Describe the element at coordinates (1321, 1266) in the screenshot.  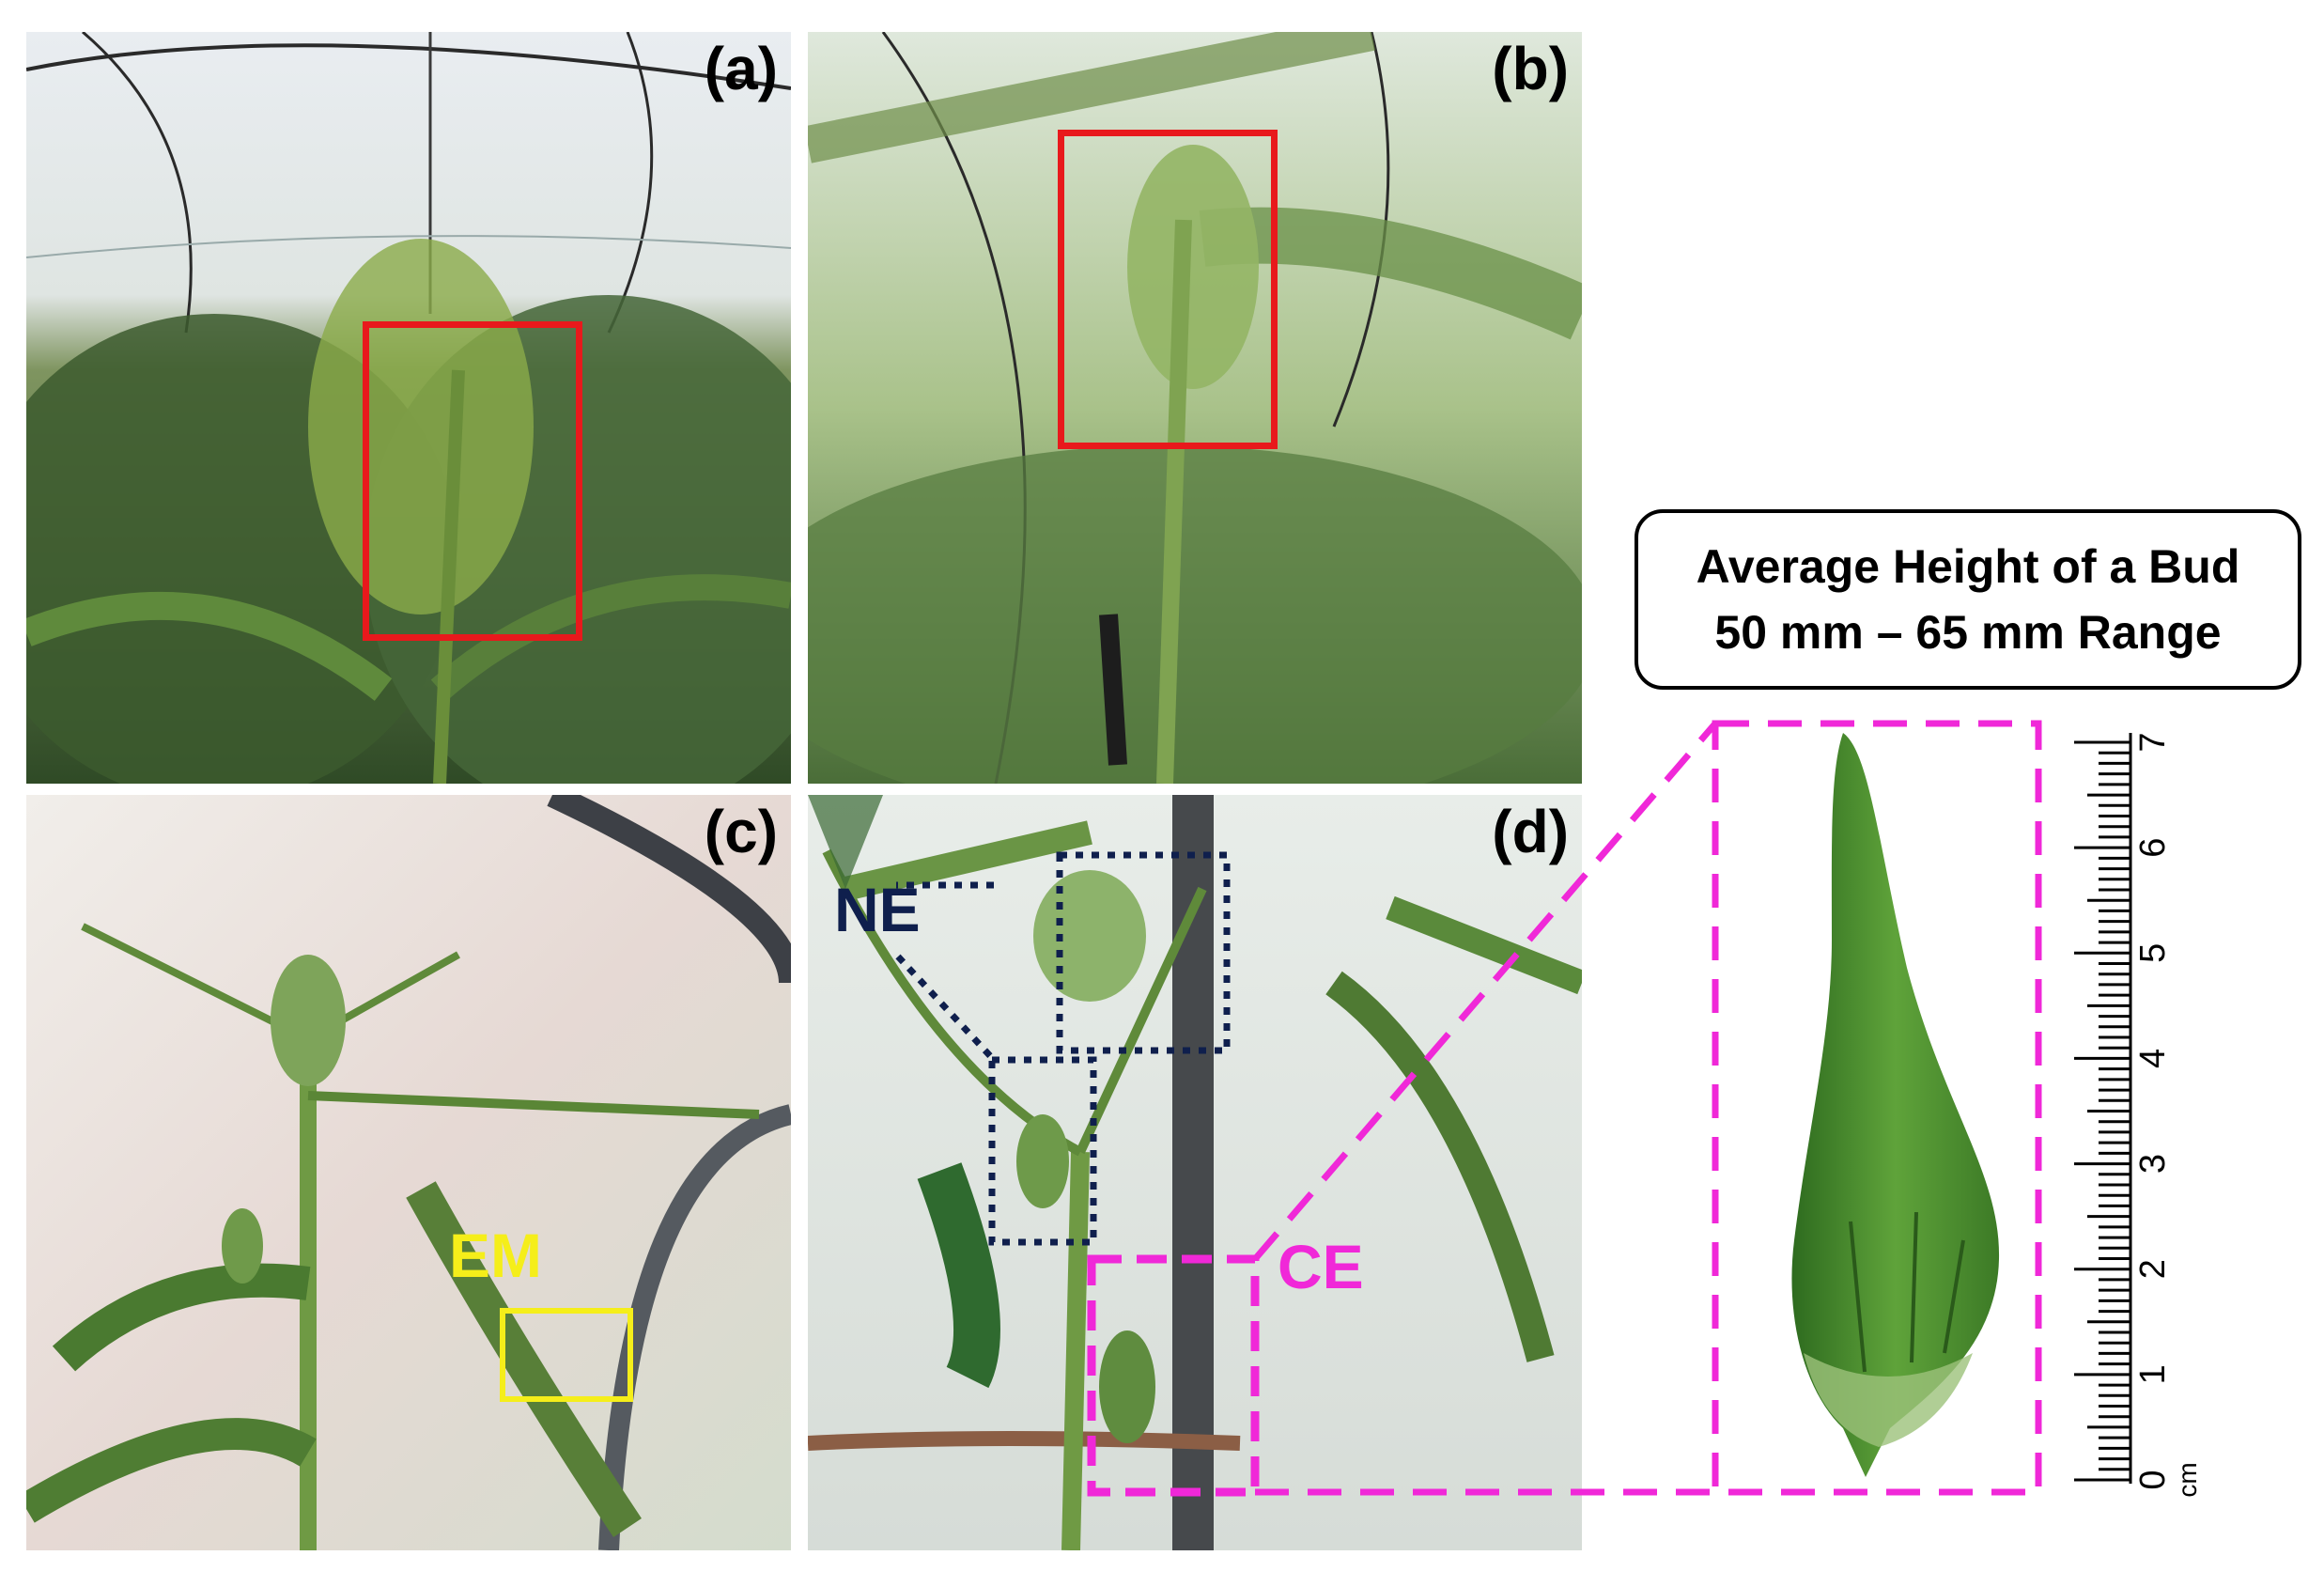
I see `ce-label: CE` at that location.